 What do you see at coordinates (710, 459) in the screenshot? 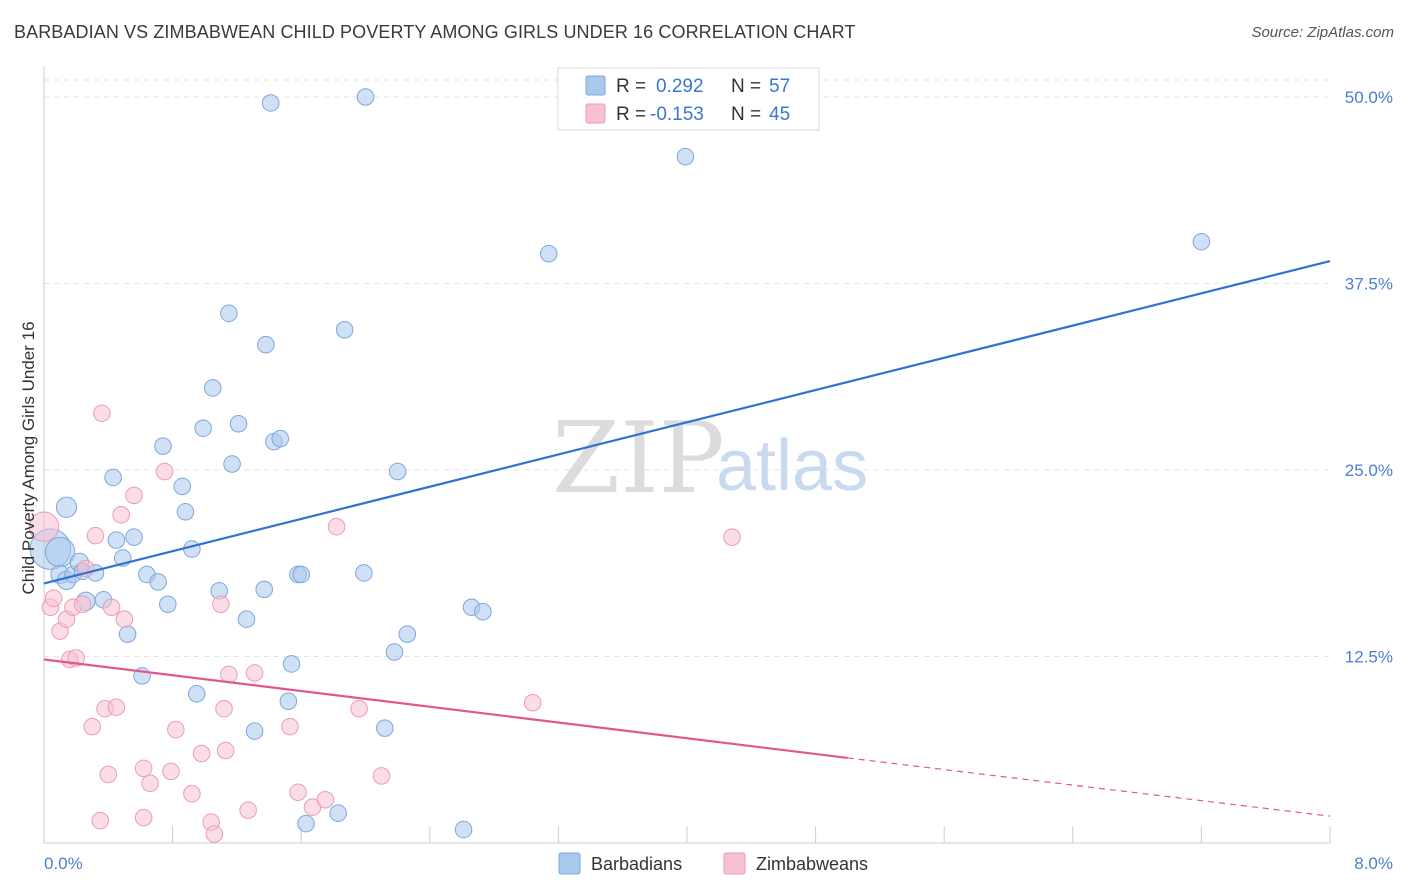
I see `watermark: ZIP atlas` at bounding box center [710, 459].